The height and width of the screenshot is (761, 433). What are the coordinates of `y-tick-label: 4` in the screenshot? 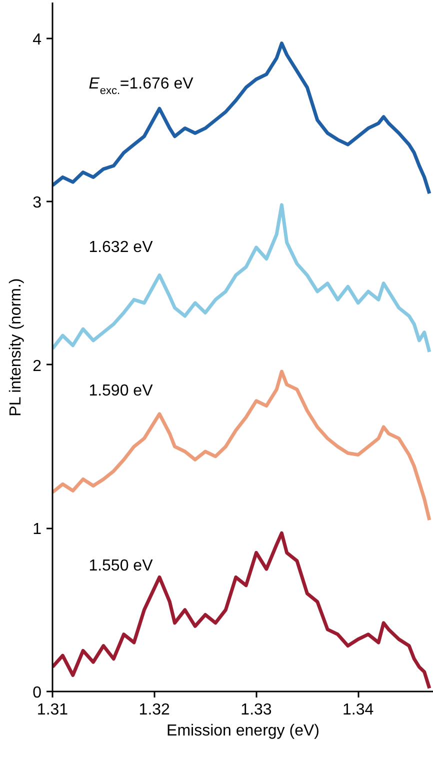 It's located at (37, 39).